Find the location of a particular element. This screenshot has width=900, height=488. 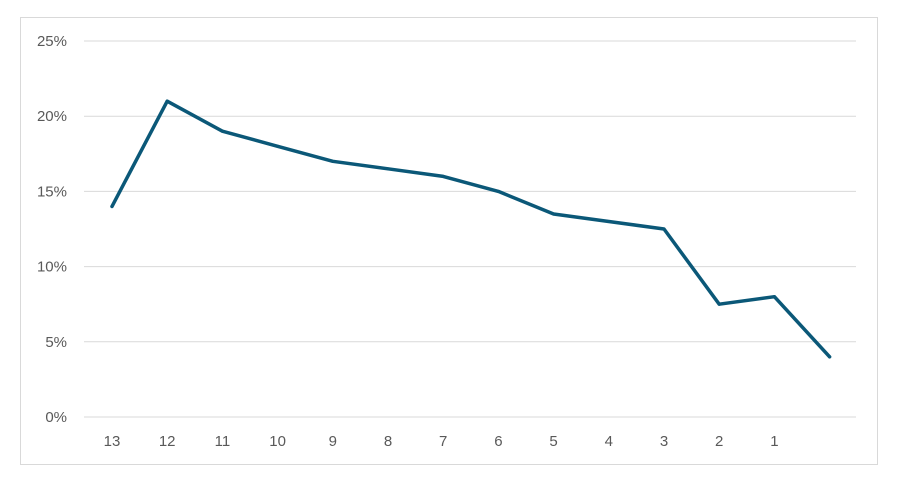

x-tick-label: 5 is located at coordinates (553, 441).